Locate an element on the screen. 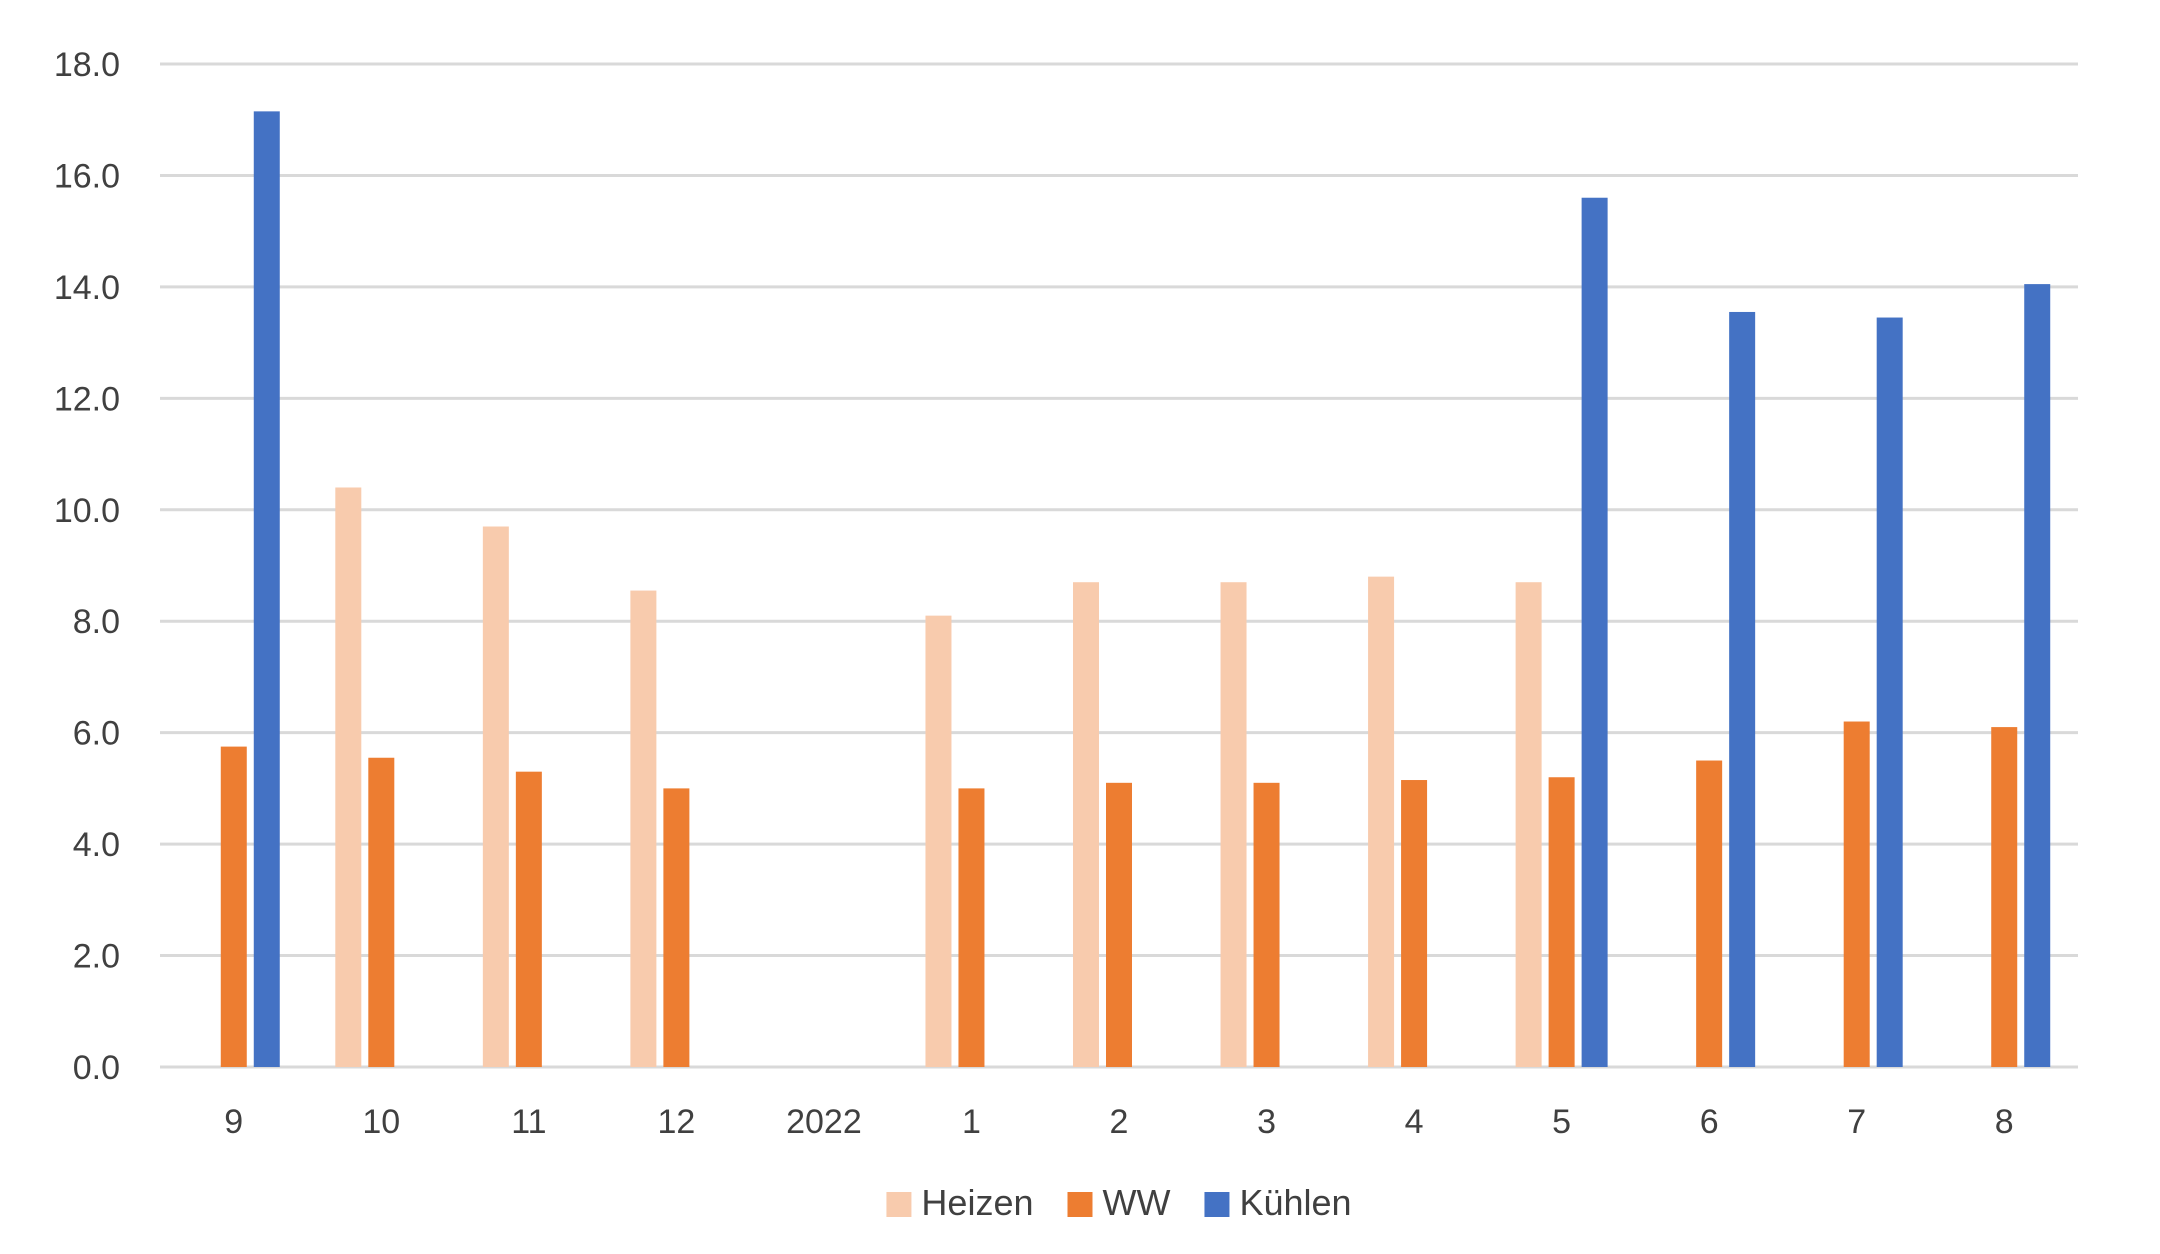 This screenshot has height=1254, width=2160. bar-kühlen-7 is located at coordinates (1889, 692).